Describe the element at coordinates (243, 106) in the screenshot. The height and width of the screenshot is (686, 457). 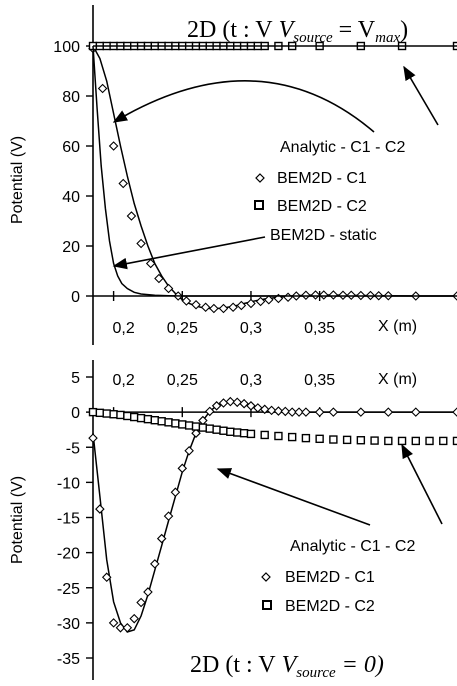
I see `top-arrow-analytic` at that location.